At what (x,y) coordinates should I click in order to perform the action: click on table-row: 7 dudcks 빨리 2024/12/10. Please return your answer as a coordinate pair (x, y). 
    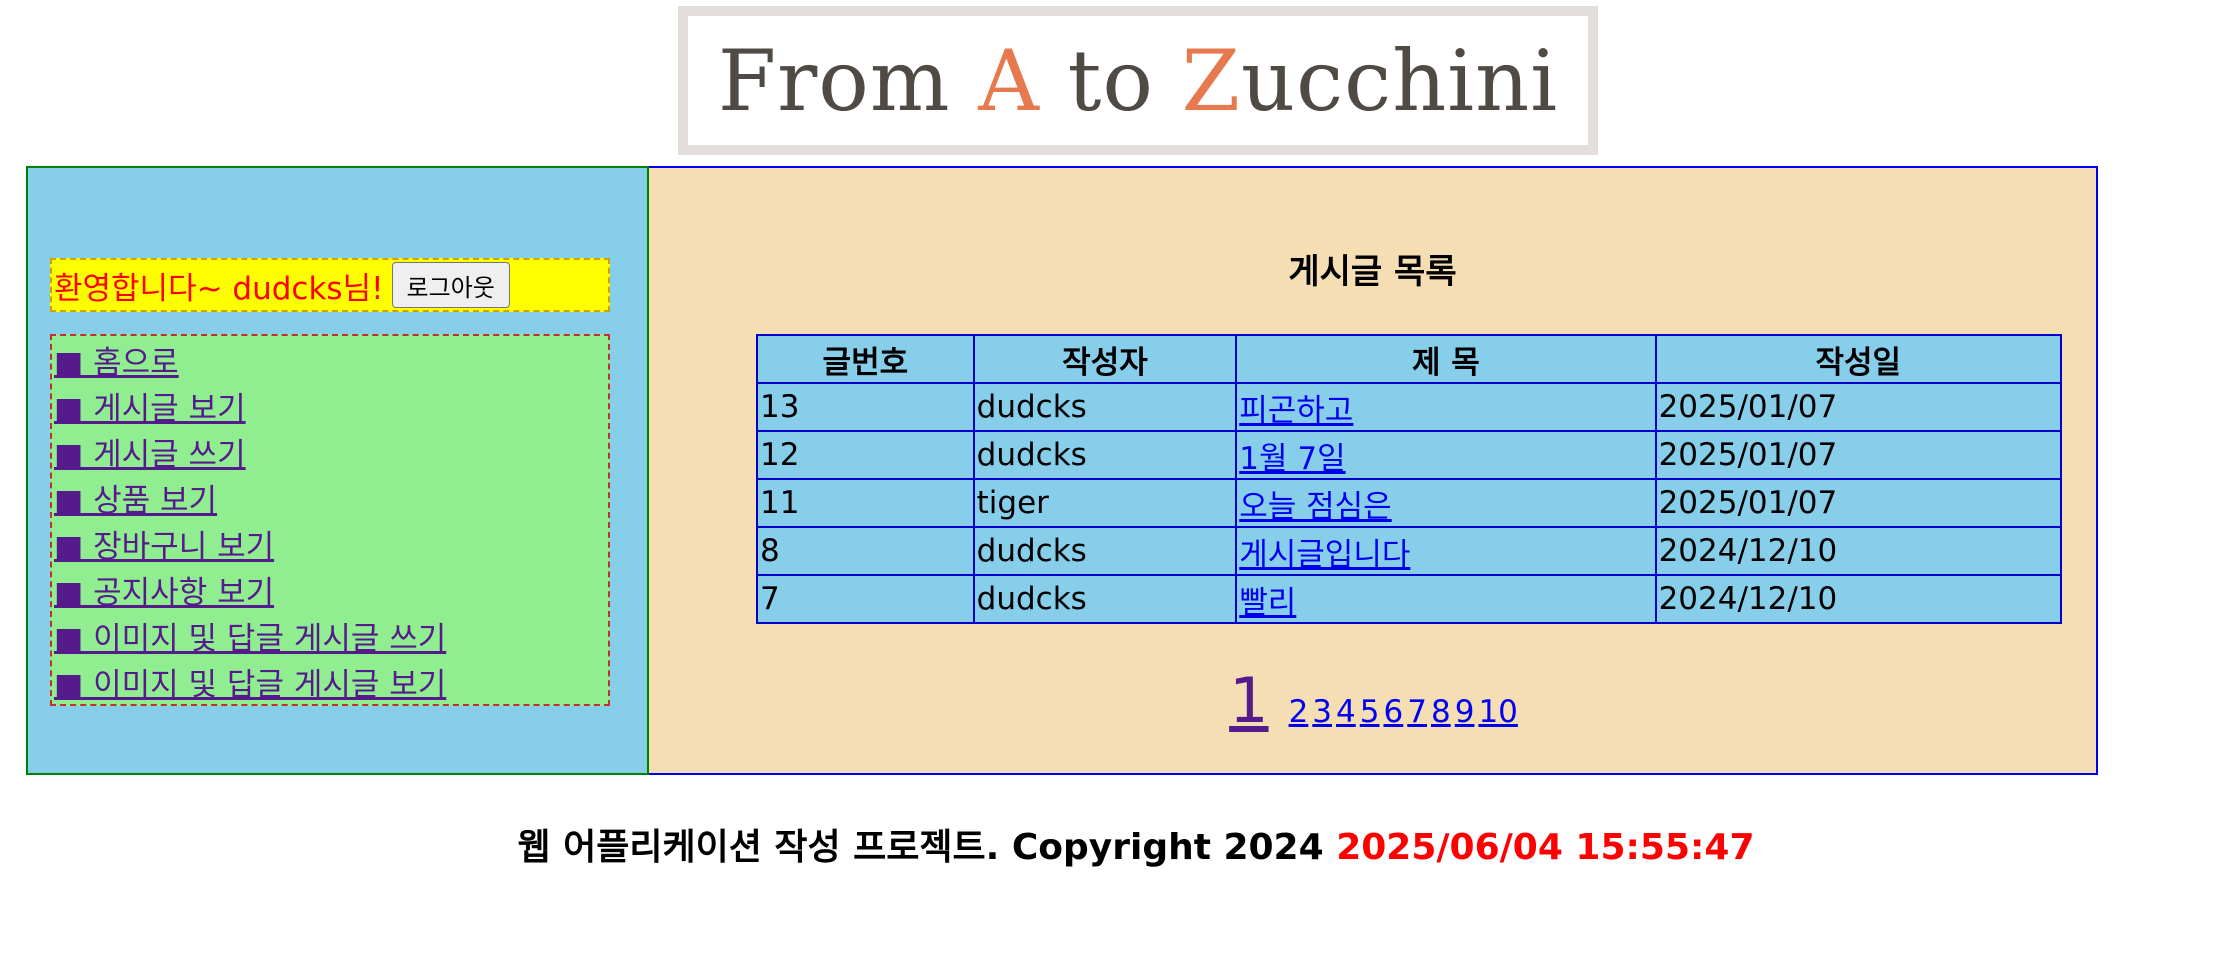
    Looking at the image, I should click on (1409, 599).